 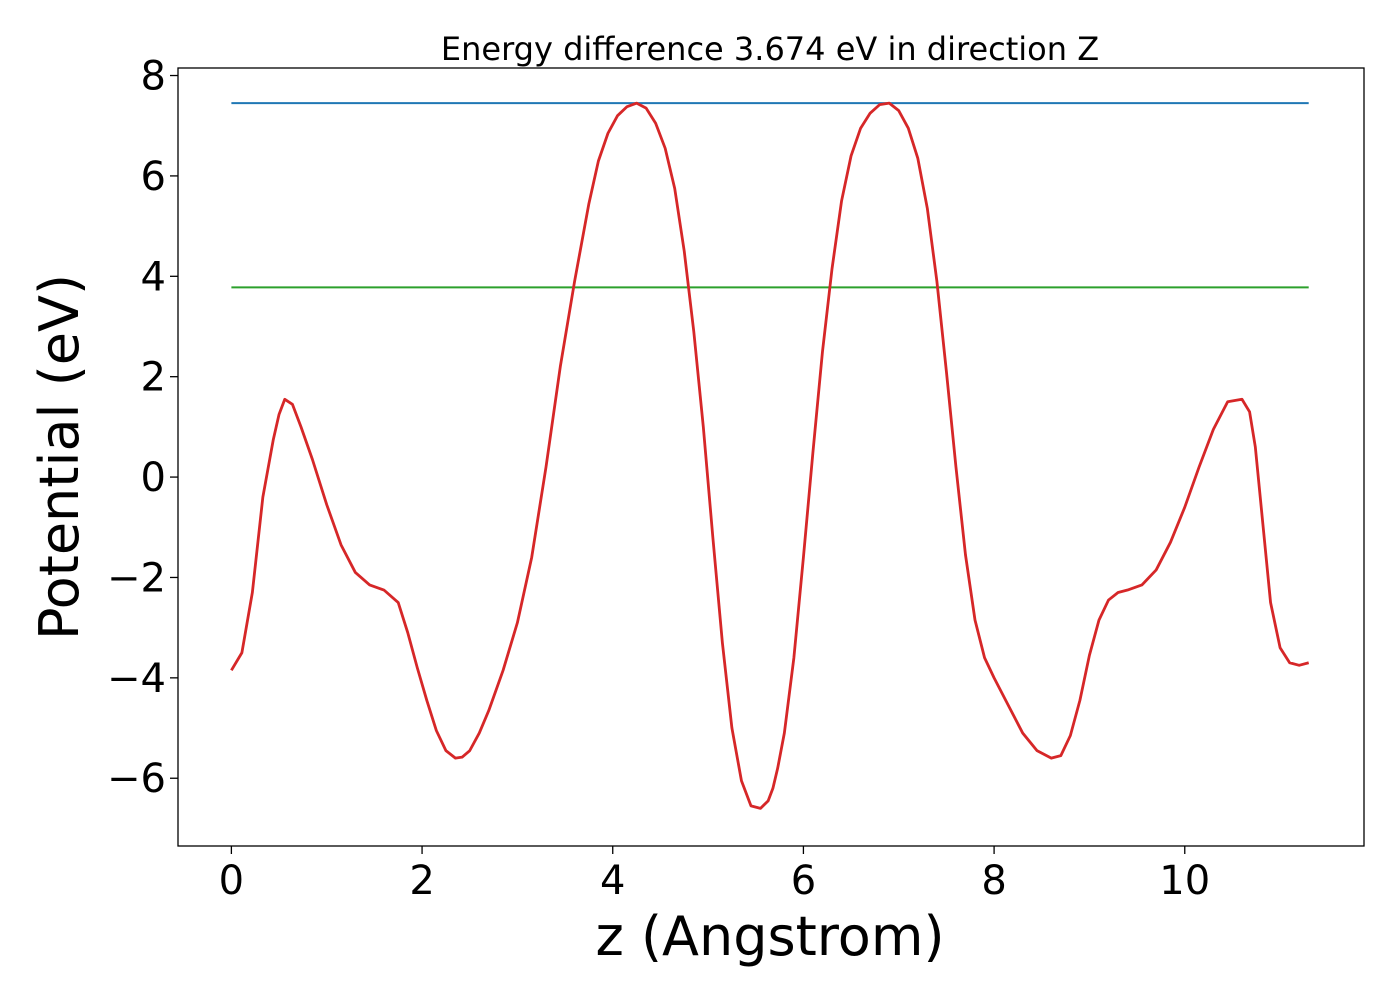 I want to click on x-tick-label: 2, so click(x=421, y=881).